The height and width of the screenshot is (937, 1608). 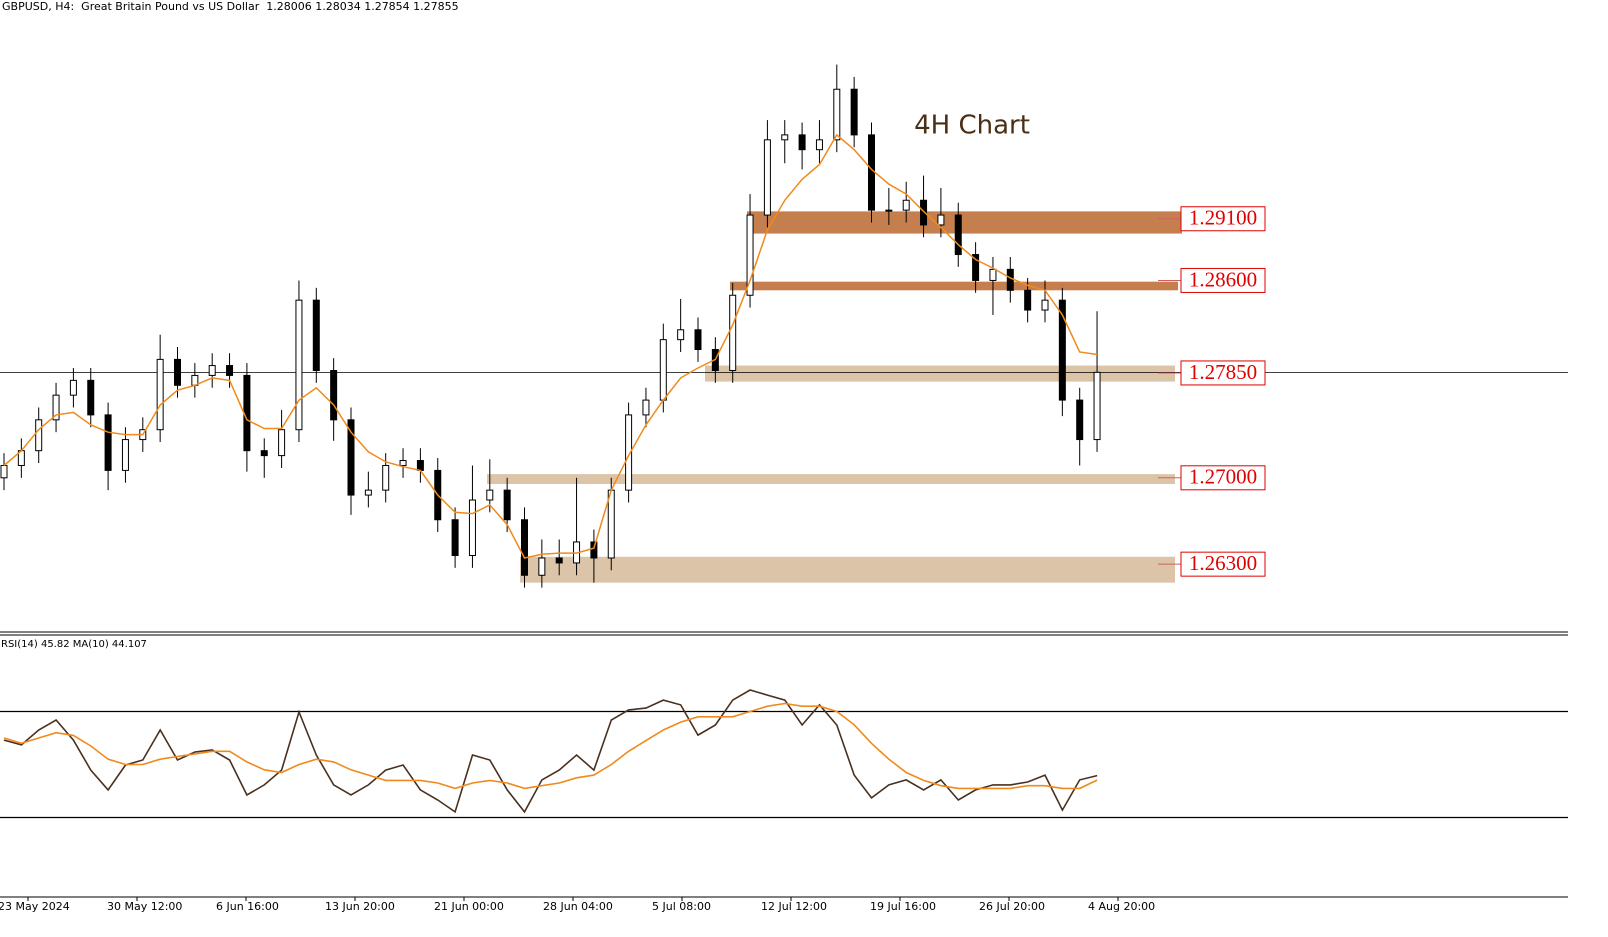 I want to click on level-label: 1.29100, so click(x=1223, y=218).